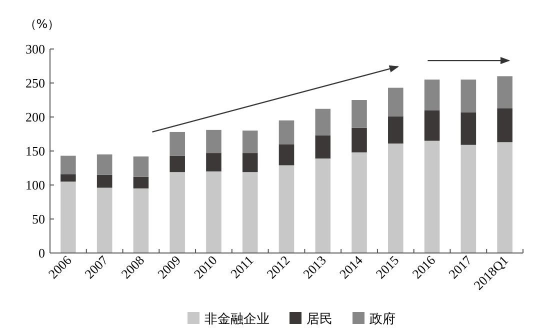 The image size is (550, 335). What do you see at coordinates (35, 49) in the screenshot?
I see `y-tick-label: 300` at bounding box center [35, 49].